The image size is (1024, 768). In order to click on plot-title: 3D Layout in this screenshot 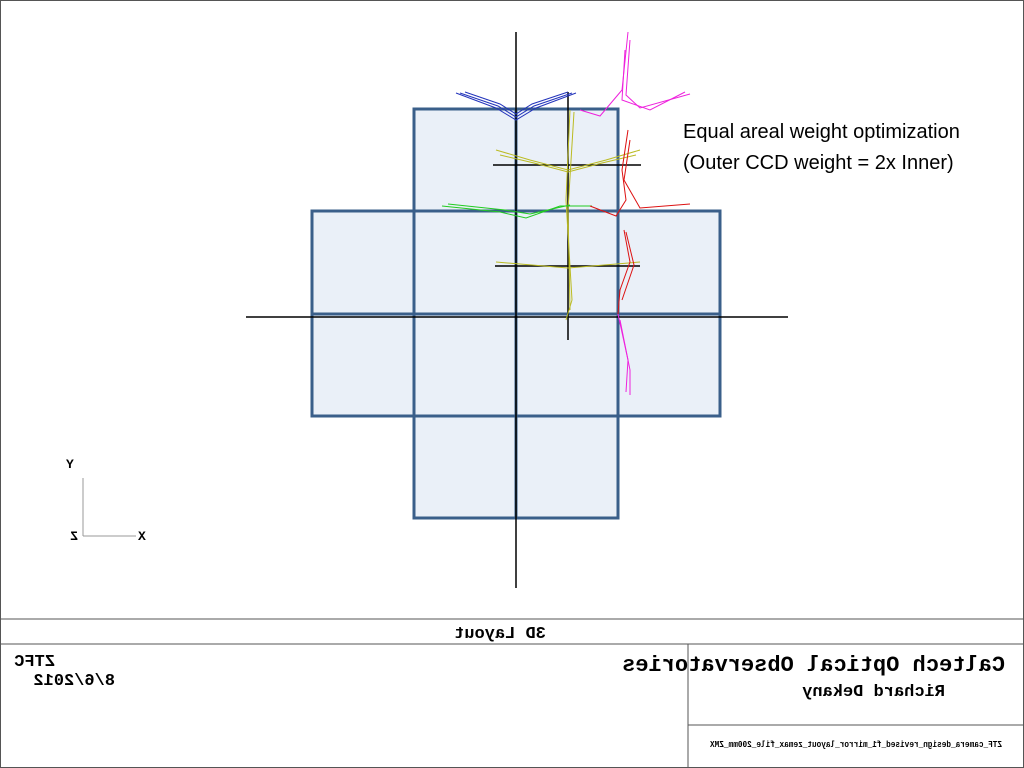, I will do `click(500, 634)`.